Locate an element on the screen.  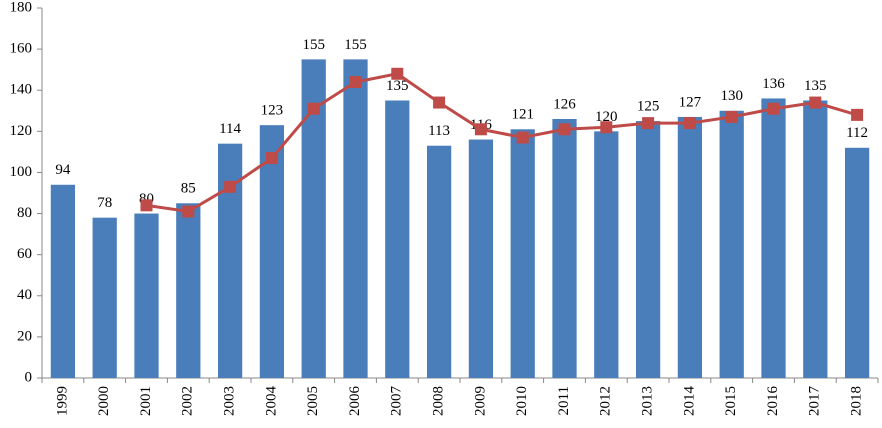
data-label: 94 is located at coordinates (63, 170).